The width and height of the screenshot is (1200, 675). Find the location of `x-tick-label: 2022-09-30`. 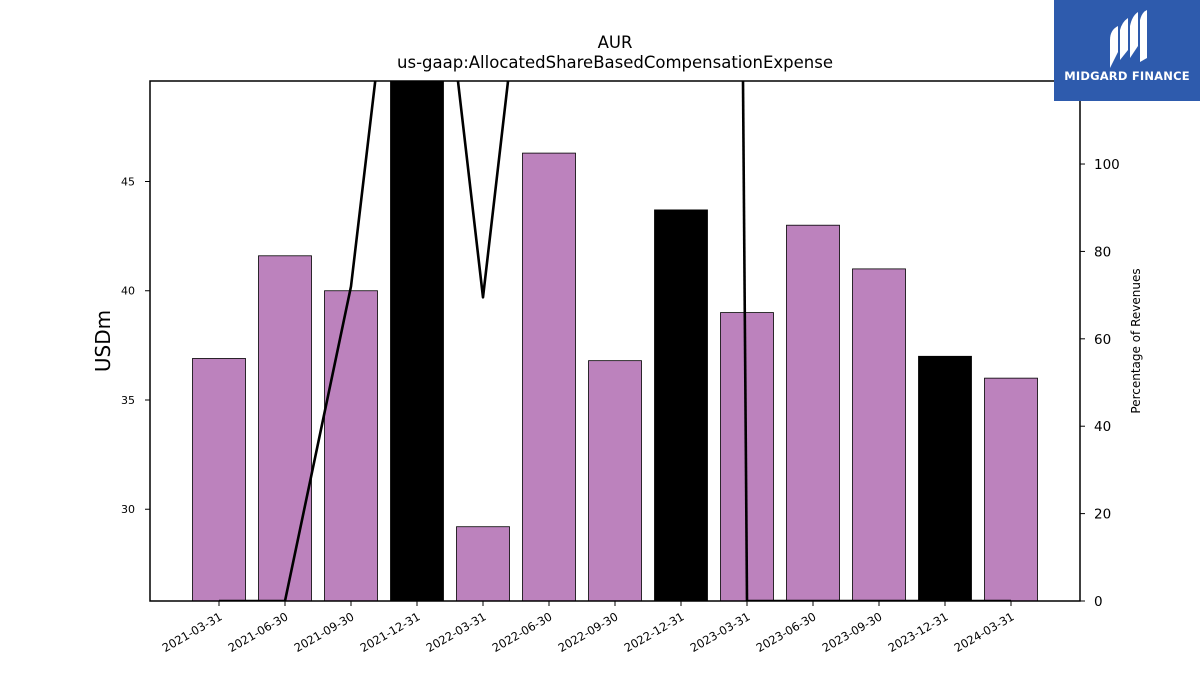

x-tick-label: 2022-09-30 is located at coordinates (588, 632).